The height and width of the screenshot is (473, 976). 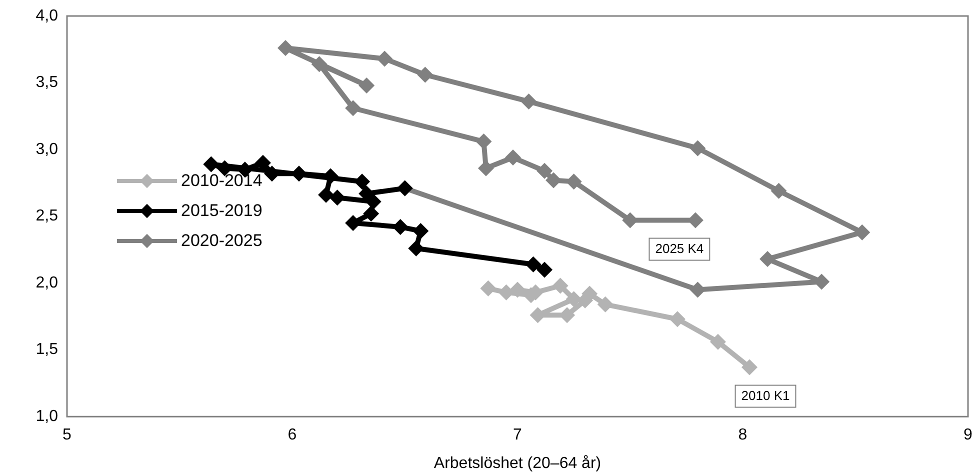 I want to click on annotation: 2010 K1, so click(x=765, y=395).